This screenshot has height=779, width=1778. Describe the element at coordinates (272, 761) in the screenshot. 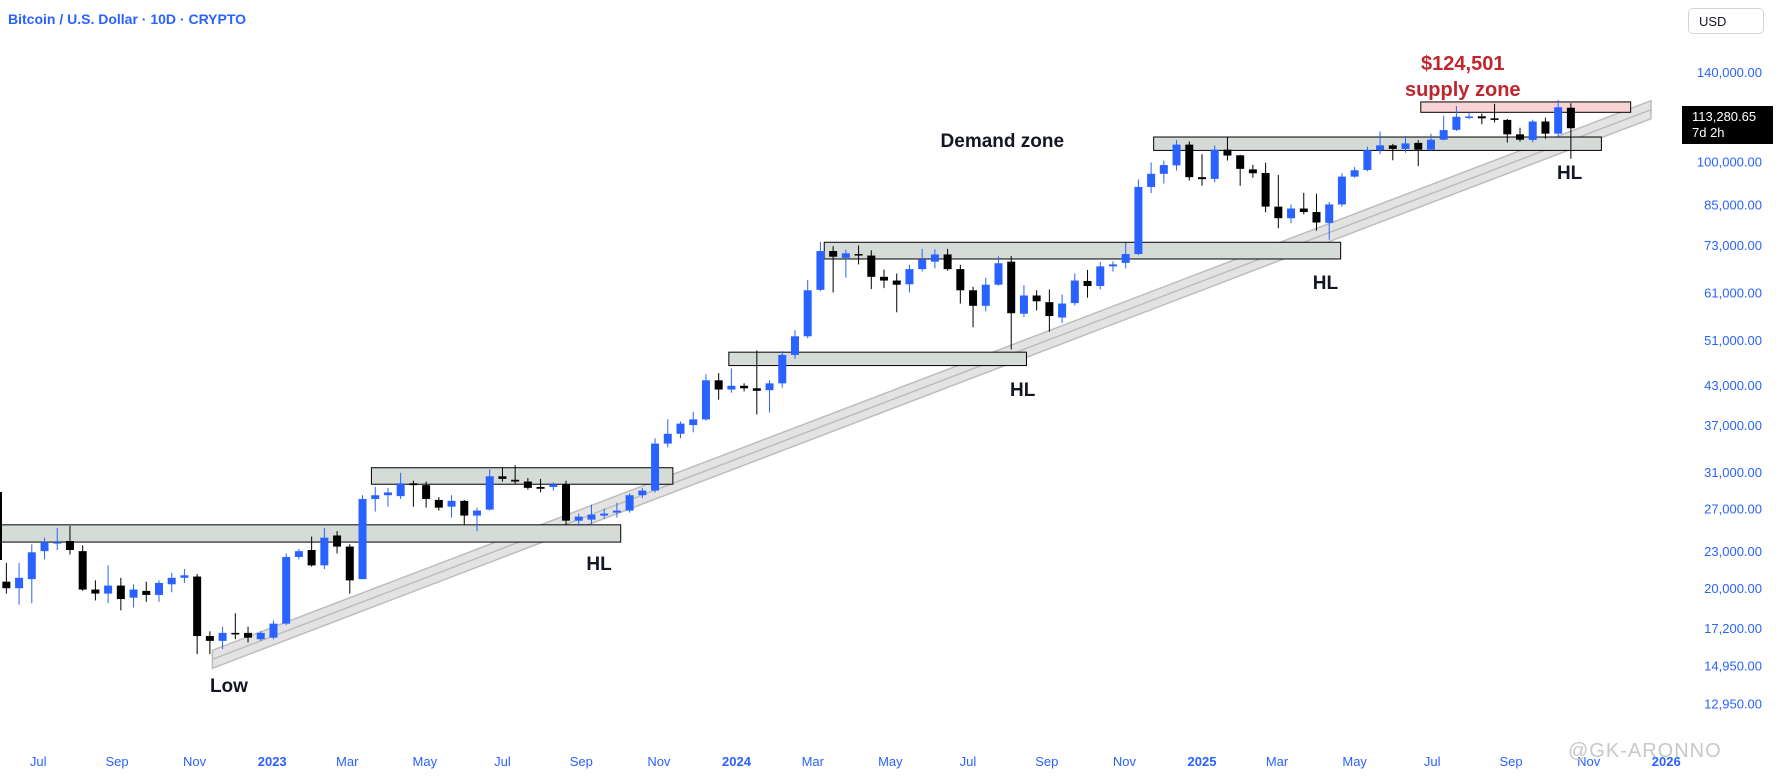

I see `x-tick-label-3: 2023` at that location.